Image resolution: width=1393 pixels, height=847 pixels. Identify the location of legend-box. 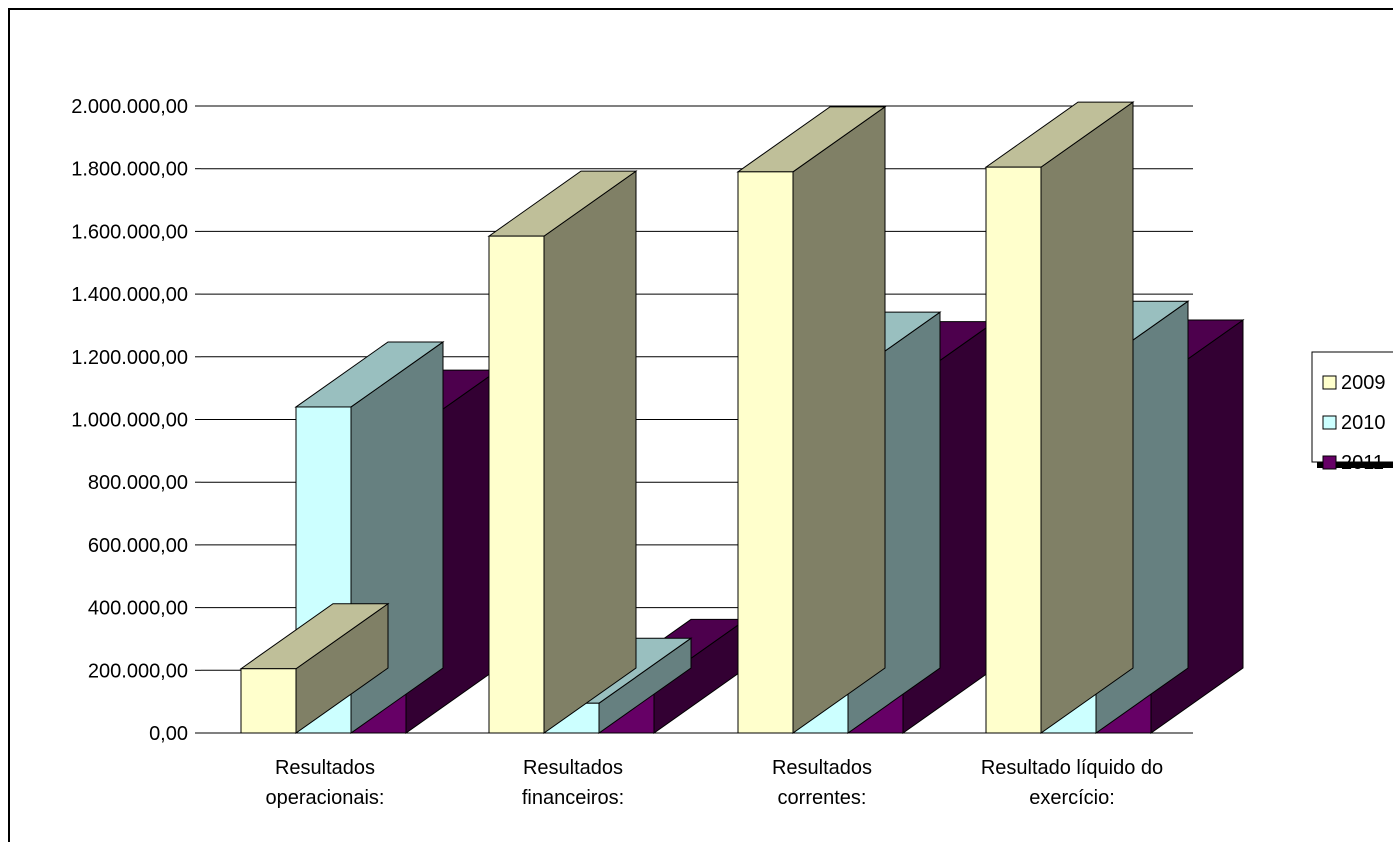
(1352, 407).